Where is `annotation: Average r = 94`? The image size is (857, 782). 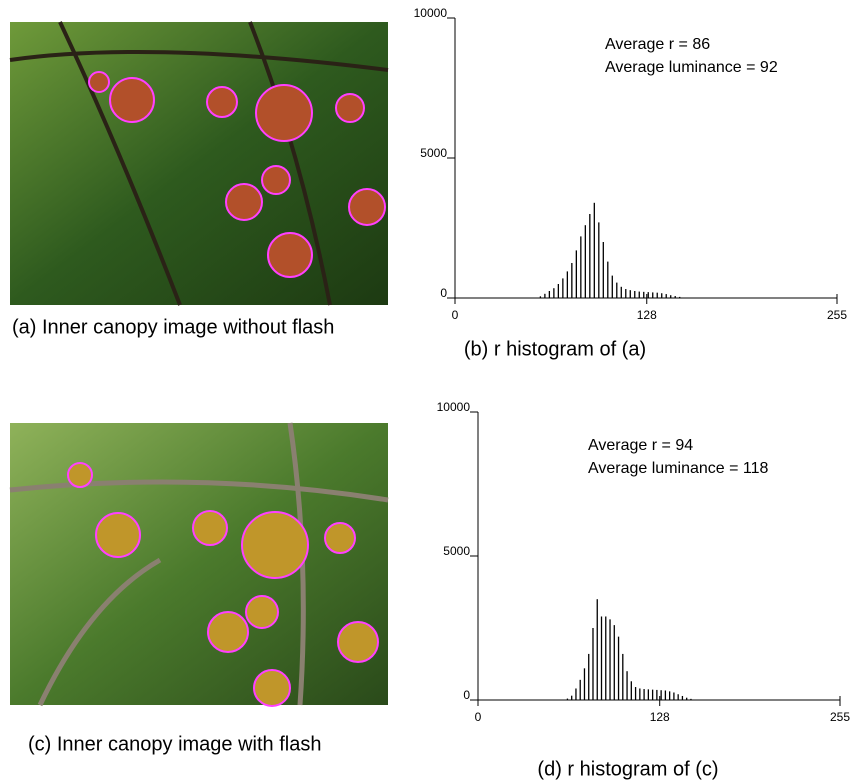 annotation: Average r = 94 is located at coordinates (640, 445).